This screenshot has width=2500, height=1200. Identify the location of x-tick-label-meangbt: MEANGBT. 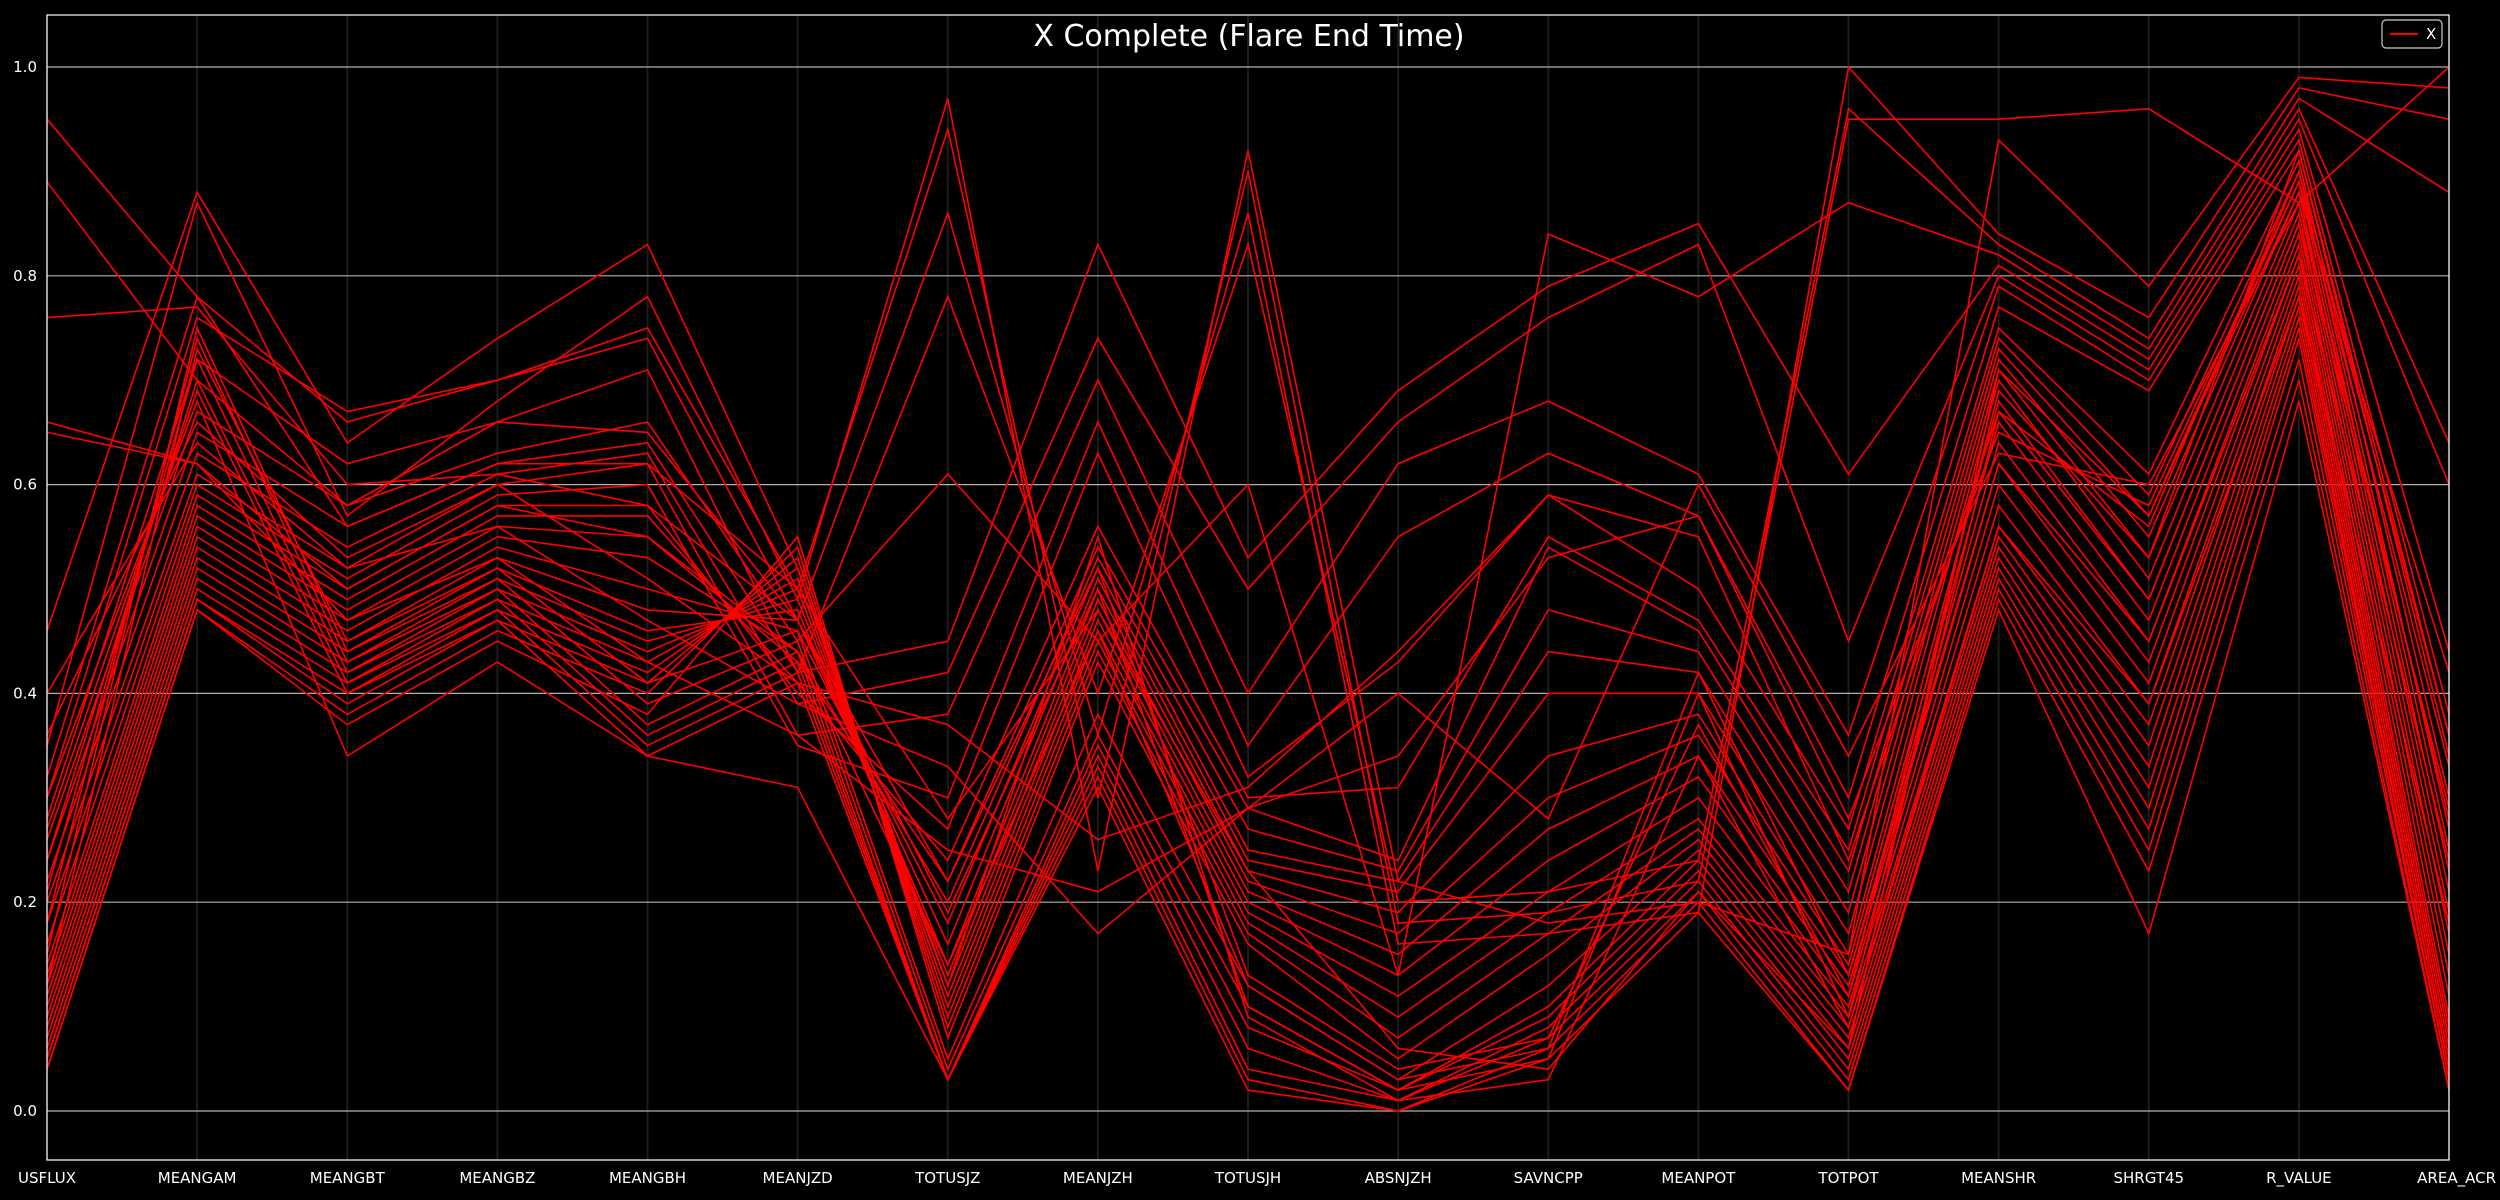
(348, 1178).